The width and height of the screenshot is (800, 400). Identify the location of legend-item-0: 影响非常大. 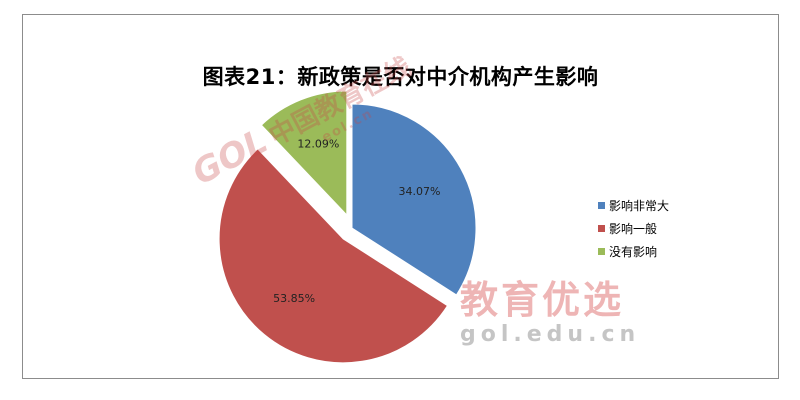
(633, 205).